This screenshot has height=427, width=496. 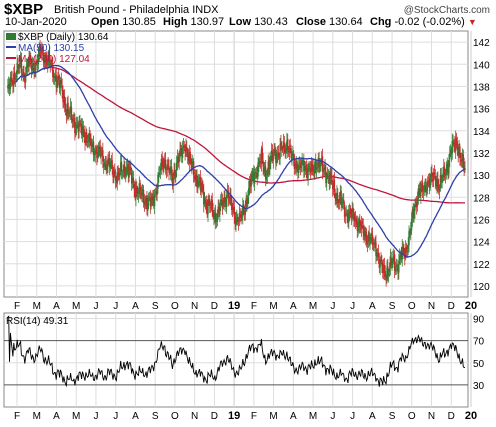 What do you see at coordinates (471, 306) in the screenshot?
I see `price-x-tick-label: 20` at bounding box center [471, 306].